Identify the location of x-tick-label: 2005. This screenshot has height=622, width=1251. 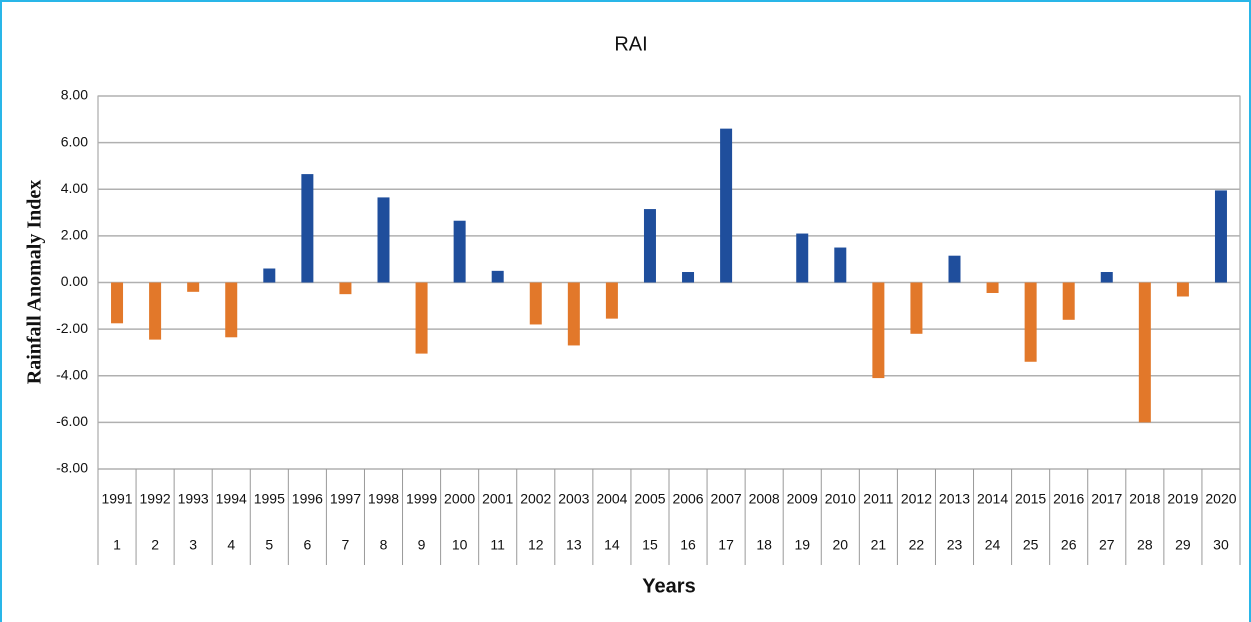
(649, 499).